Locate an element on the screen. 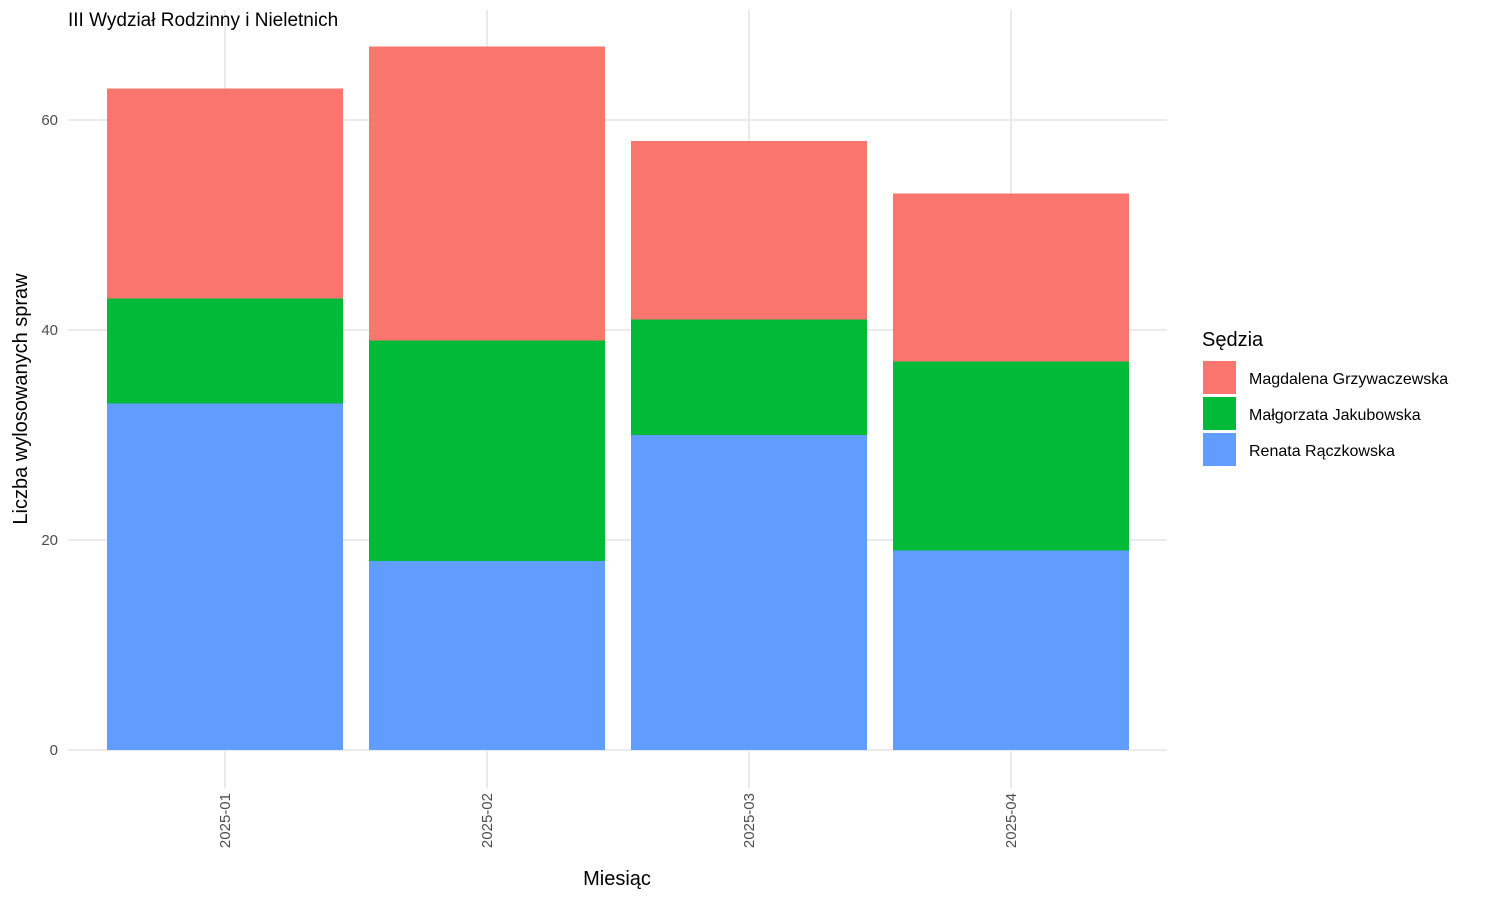  legend-key-małgorzata-jakubowska is located at coordinates (1219, 413).